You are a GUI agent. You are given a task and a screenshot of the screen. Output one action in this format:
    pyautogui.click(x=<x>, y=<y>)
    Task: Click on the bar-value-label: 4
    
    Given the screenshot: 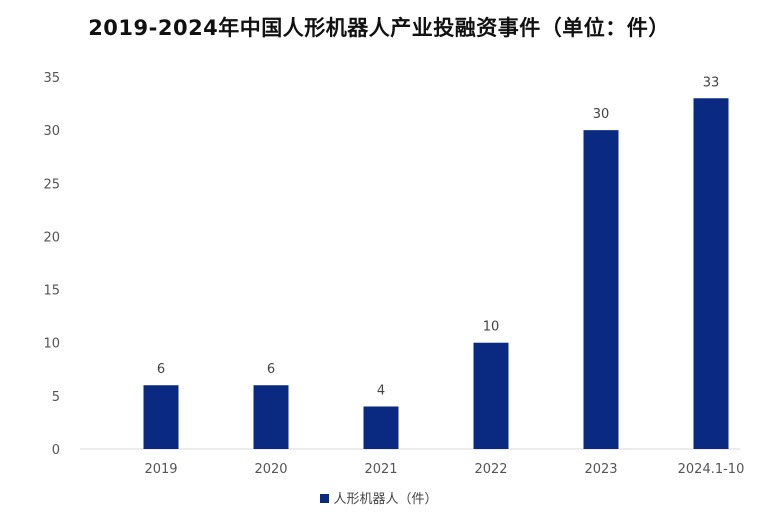 What is the action you would take?
    pyautogui.click(x=381, y=390)
    